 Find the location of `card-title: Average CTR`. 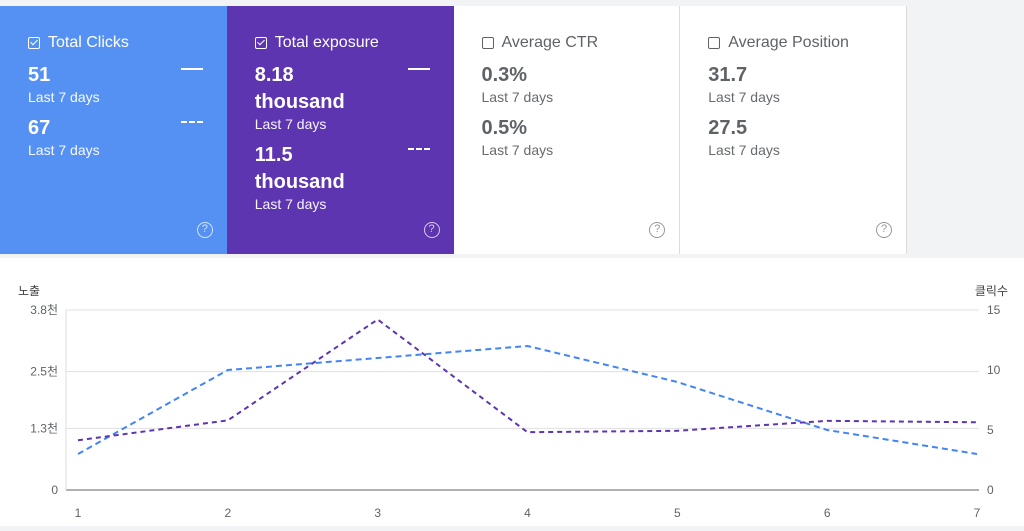

card-title: Average CTR is located at coordinates (580, 43).